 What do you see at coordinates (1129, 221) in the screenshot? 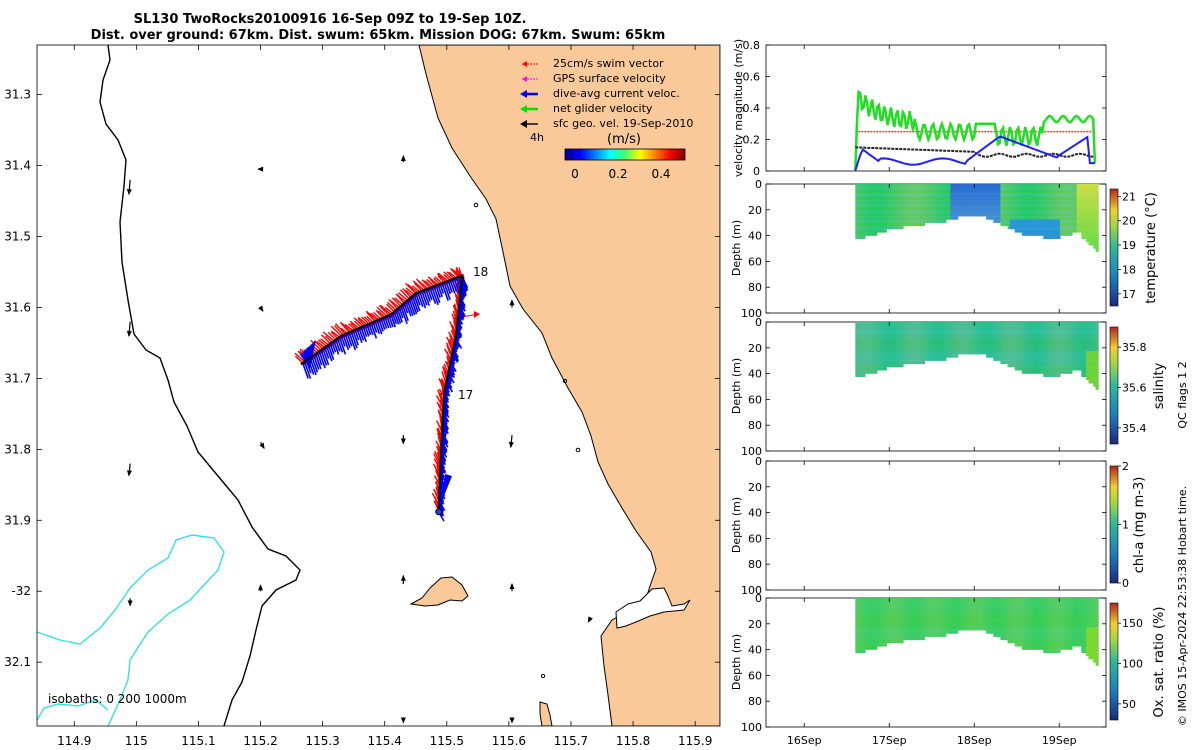
I see `colorbar-tick-label: 20` at bounding box center [1129, 221].